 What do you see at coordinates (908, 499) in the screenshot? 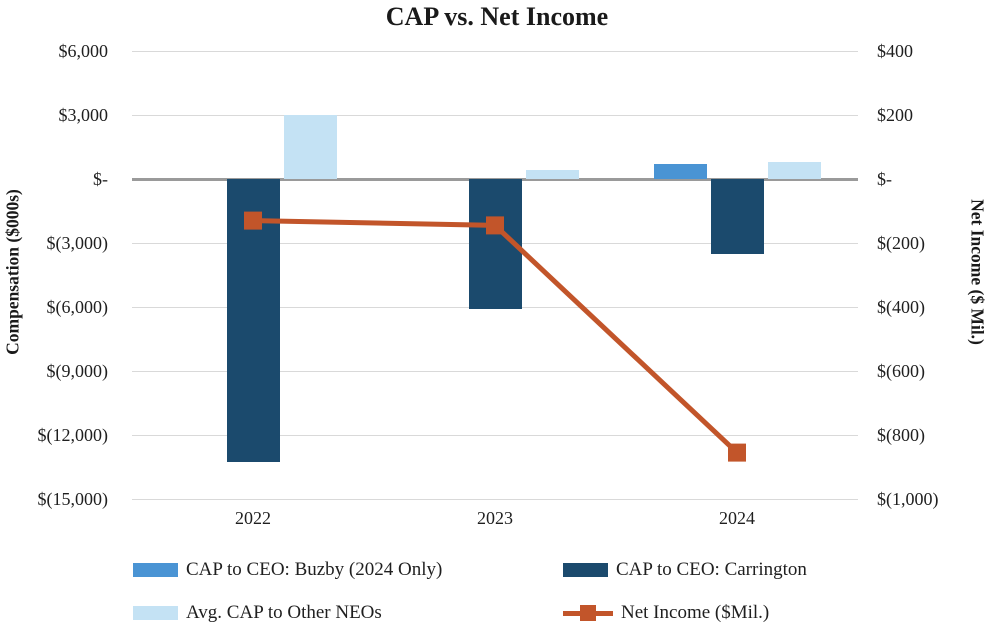
I see `right-axis-tick: $(1,000)` at bounding box center [908, 499].